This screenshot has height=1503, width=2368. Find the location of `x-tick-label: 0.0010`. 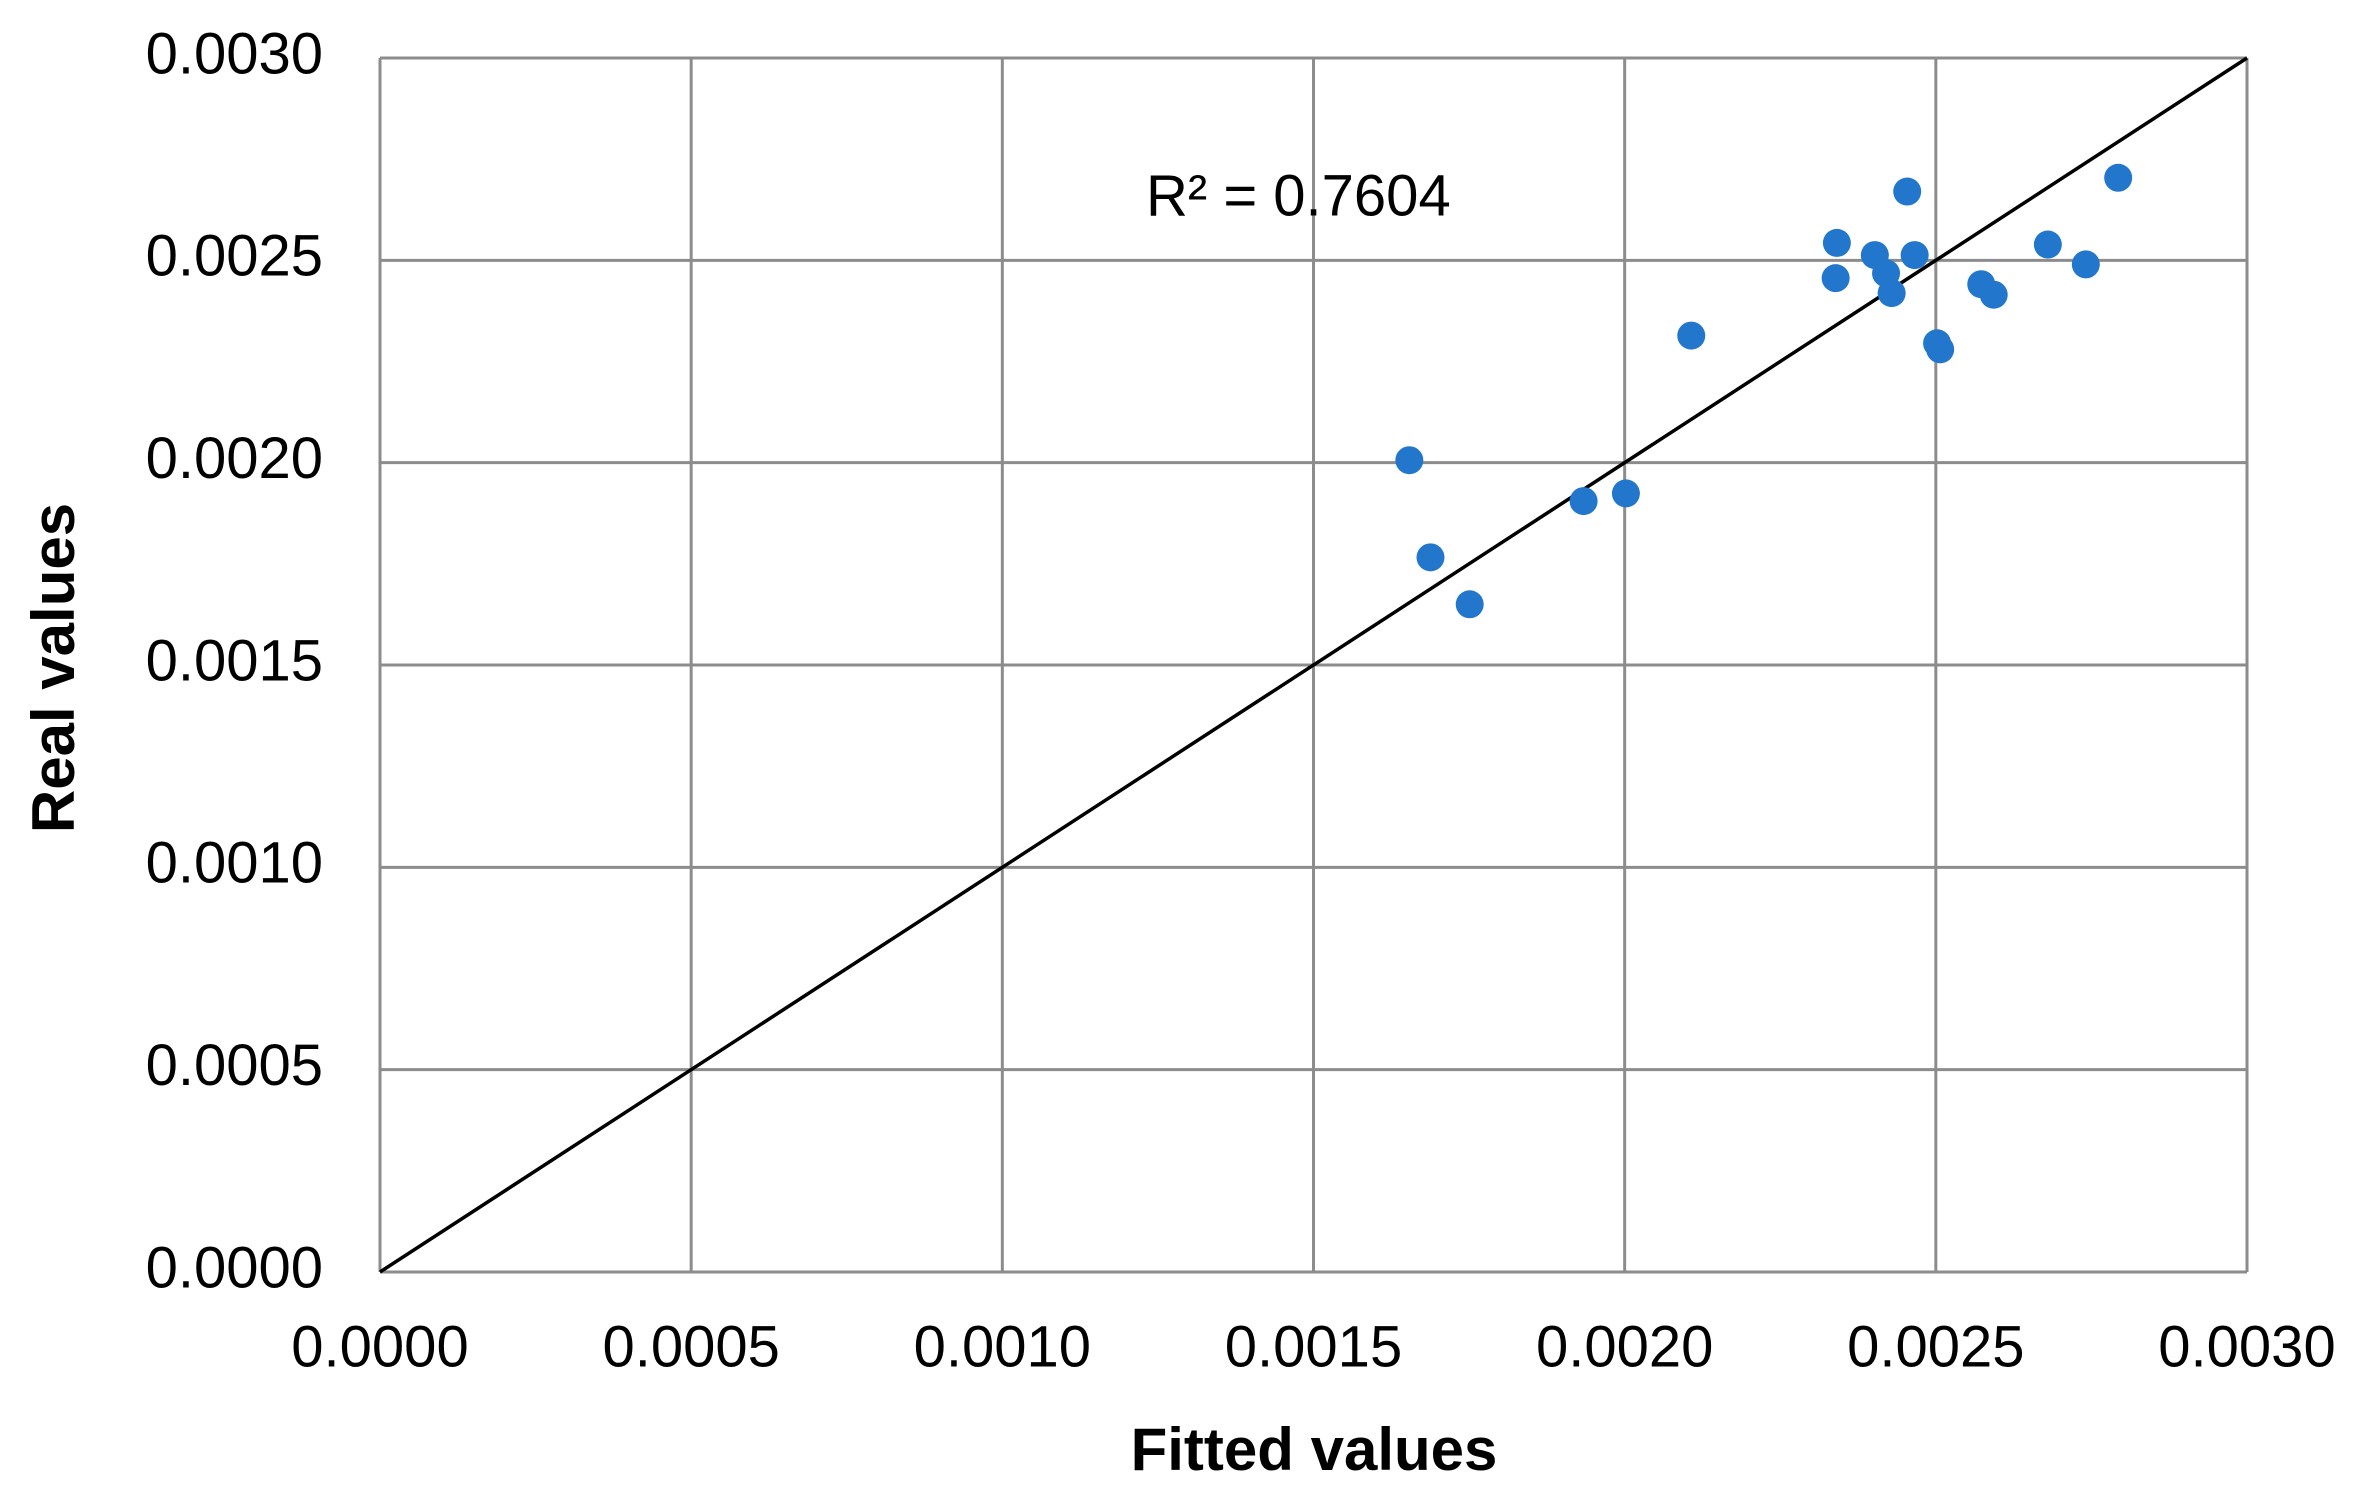

x-tick-label: 0.0010 is located at coordinates (1002, 1346).